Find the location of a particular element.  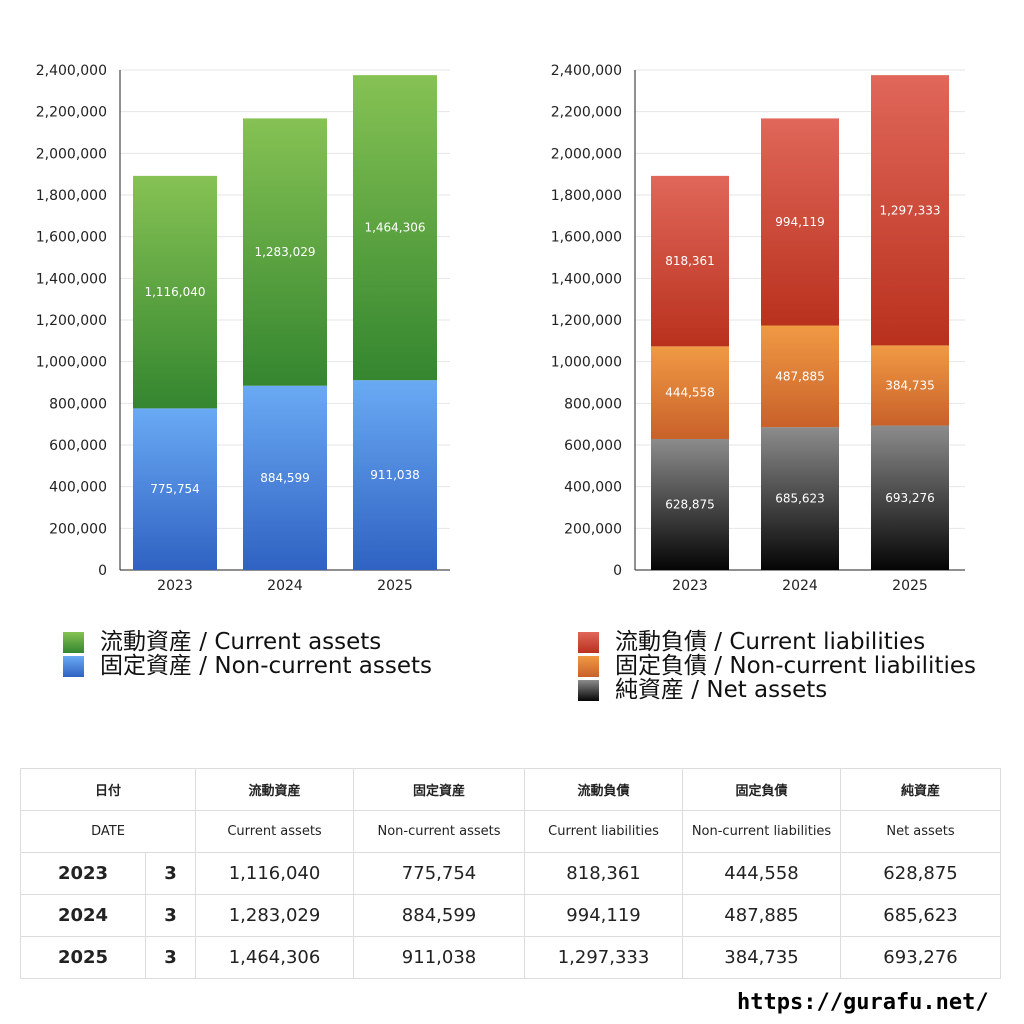

data-label: 384,735 is located at coordinates (910, 385).